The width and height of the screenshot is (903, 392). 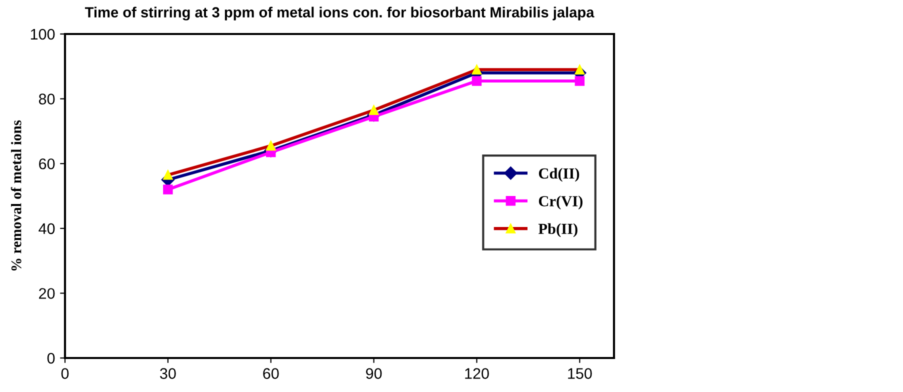 What do you see at coordinates (558, 230) in the screenshot?
I see `legend-label: Pb(II)` at bounding box center [558, 230].